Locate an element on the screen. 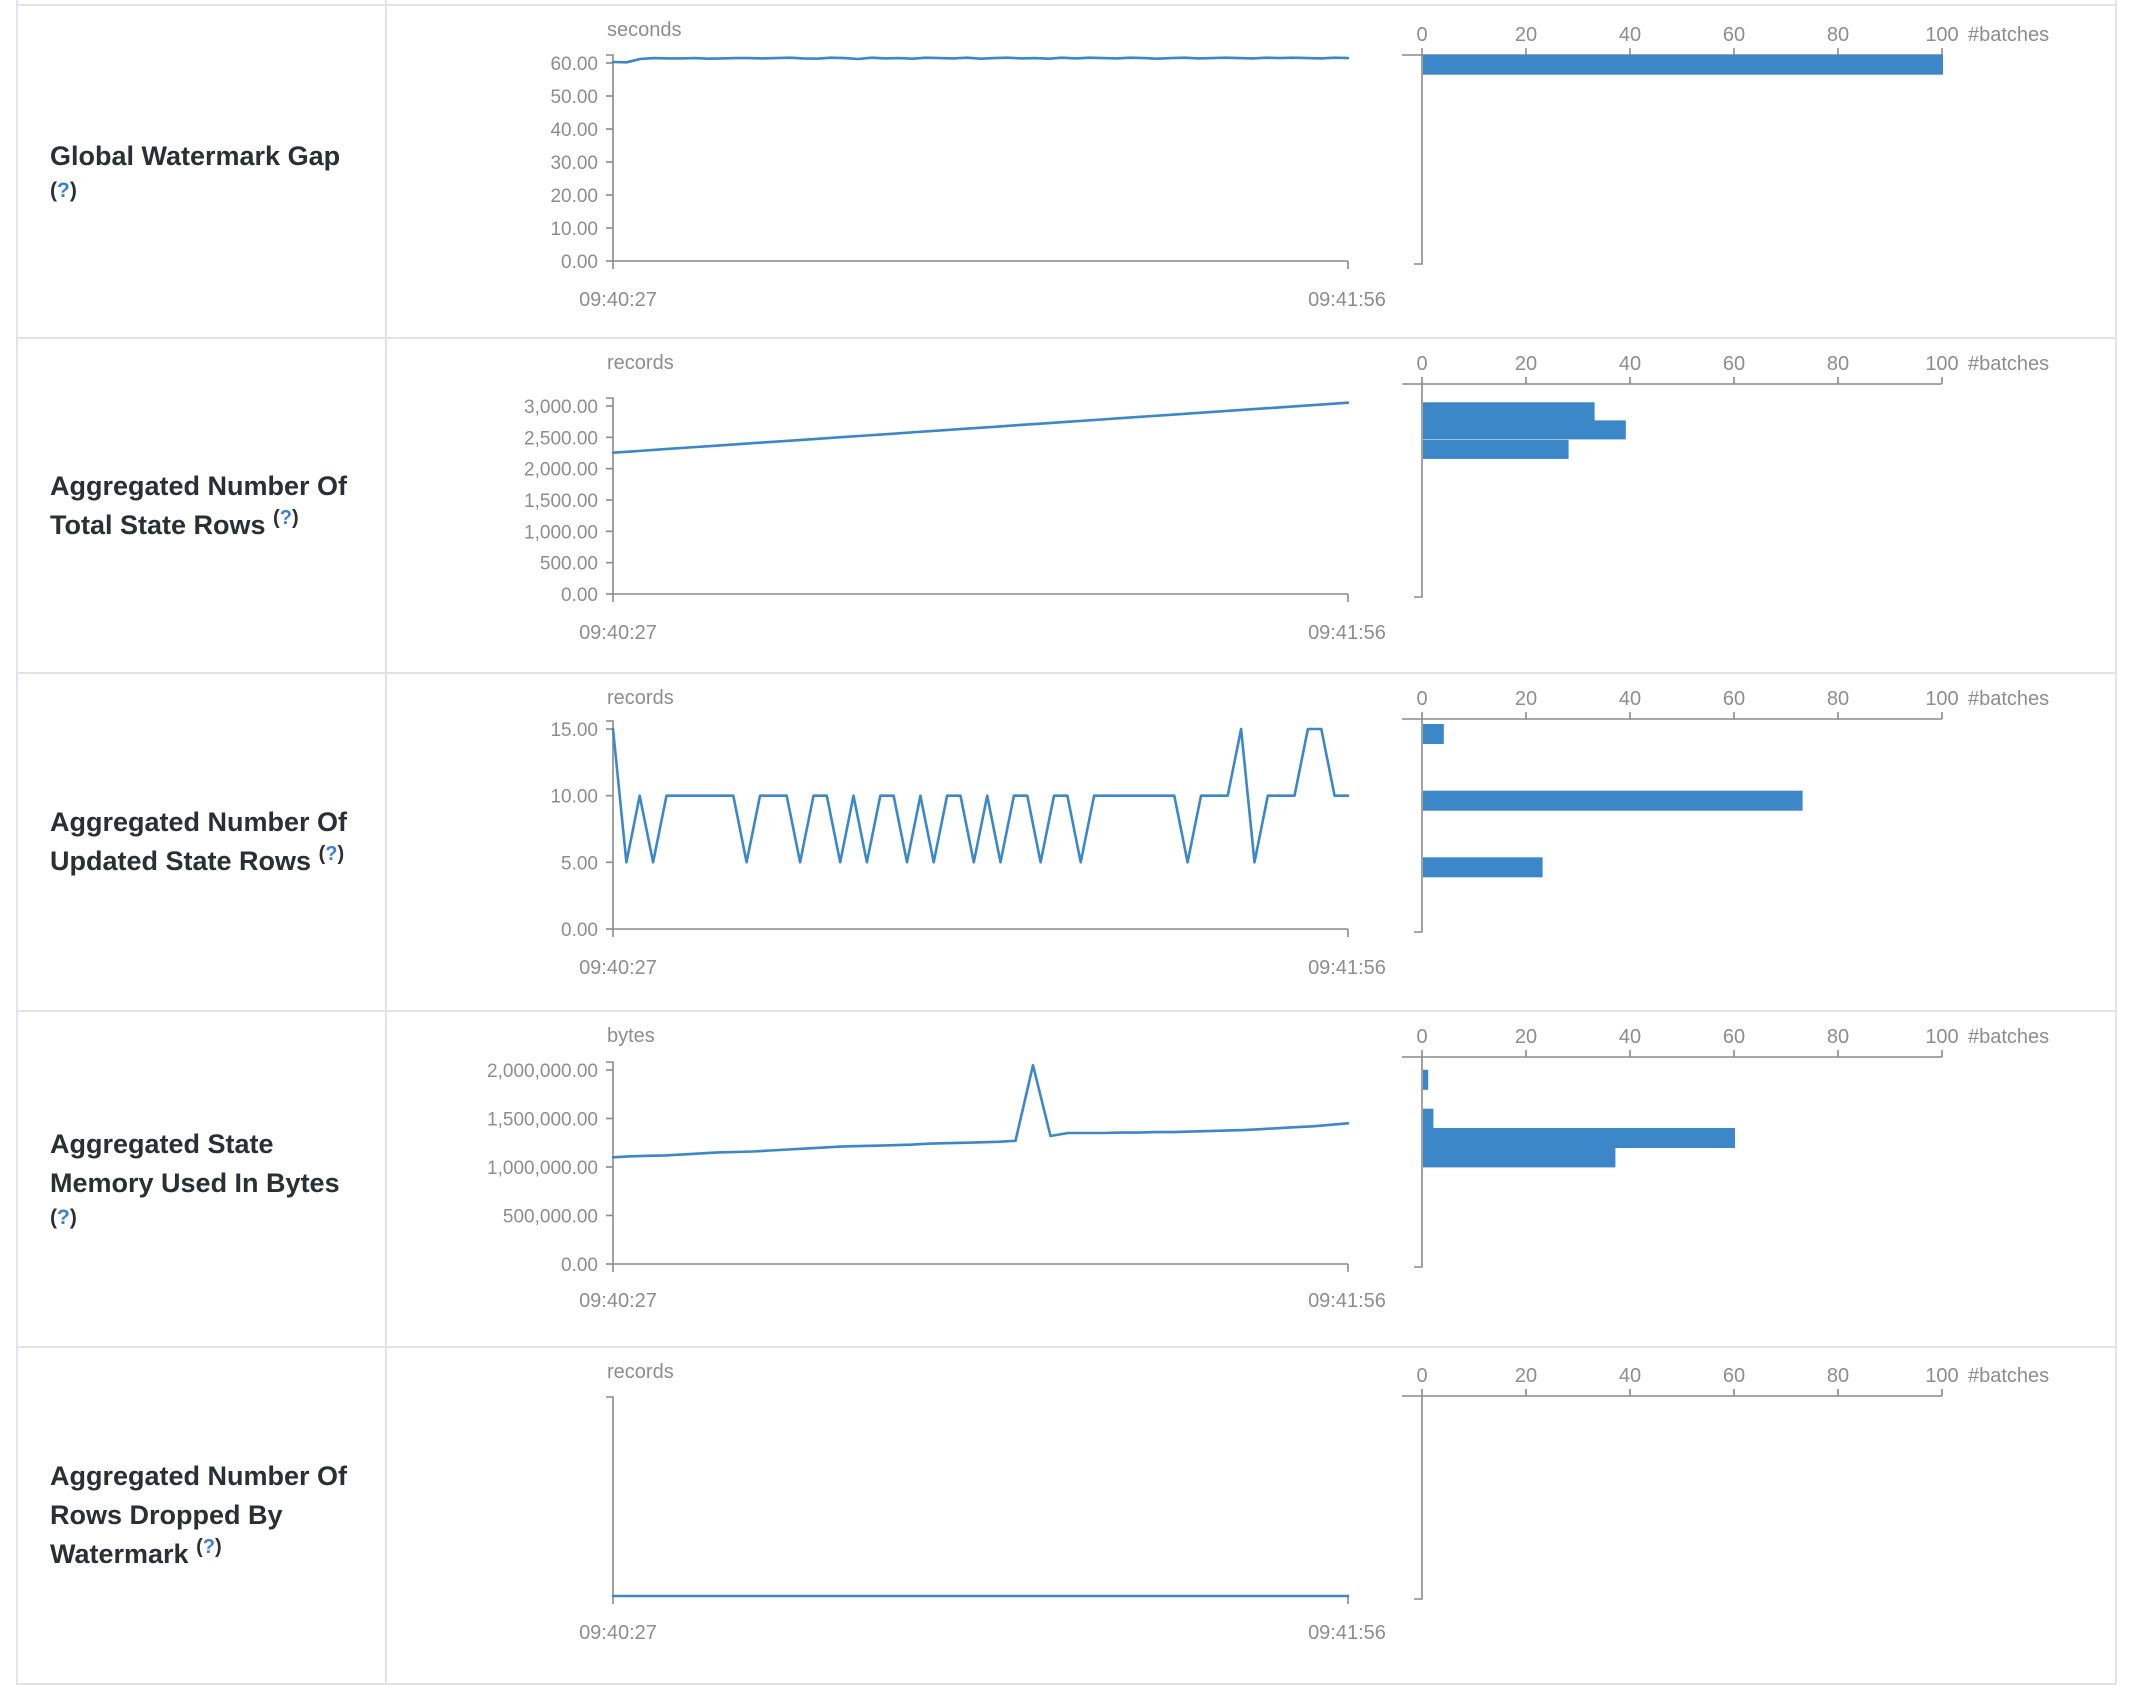 The height and width of the screenshot is (1686, 2132). metric-title: Rows Dropped By is located at coordinates (166, 1515).